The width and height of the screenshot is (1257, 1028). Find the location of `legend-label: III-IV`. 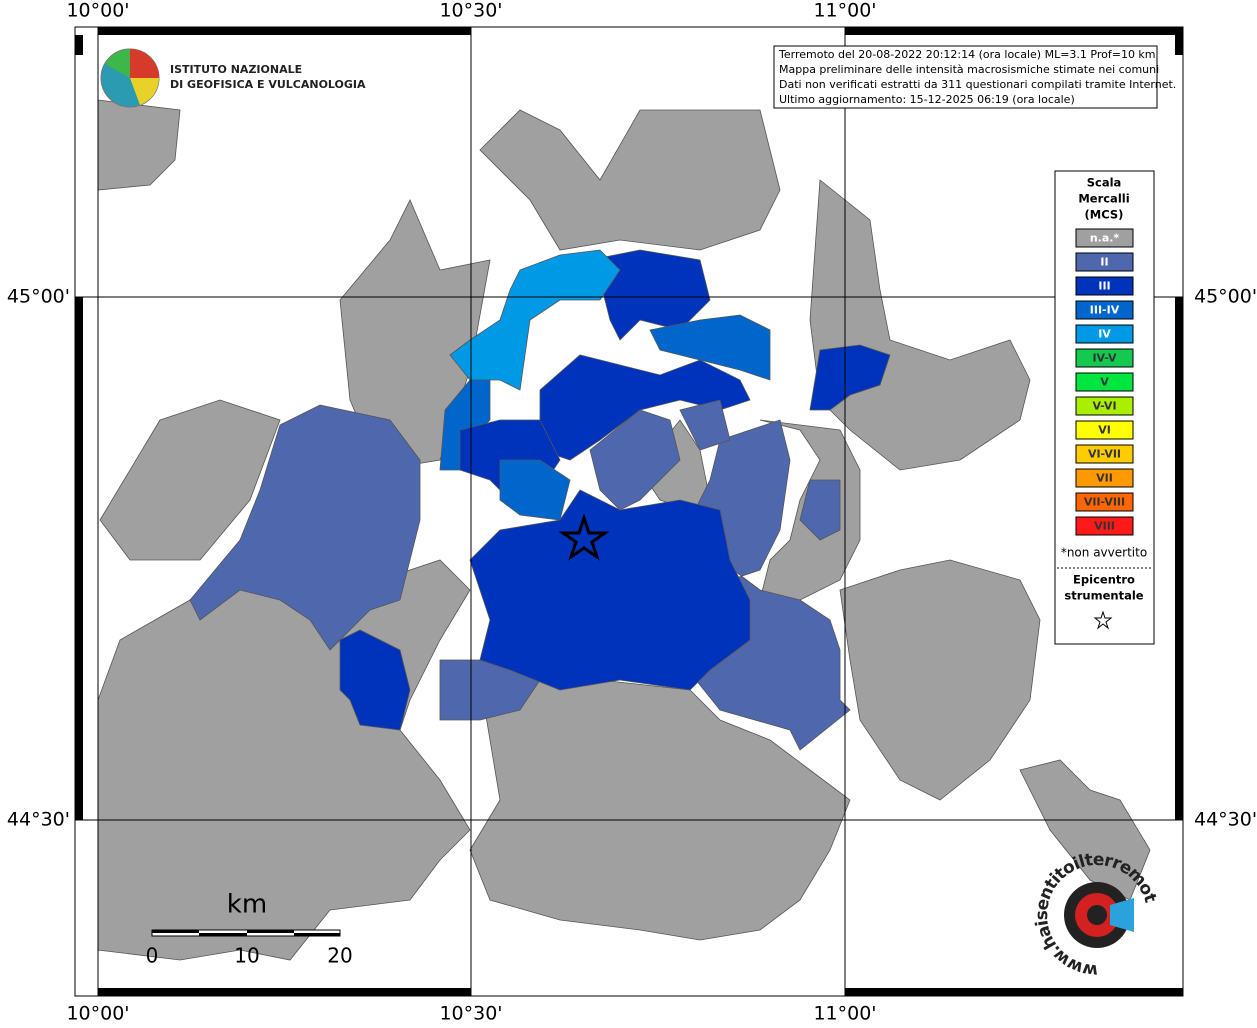

legend-label: III-IV is located at coordinates (1105, 310).